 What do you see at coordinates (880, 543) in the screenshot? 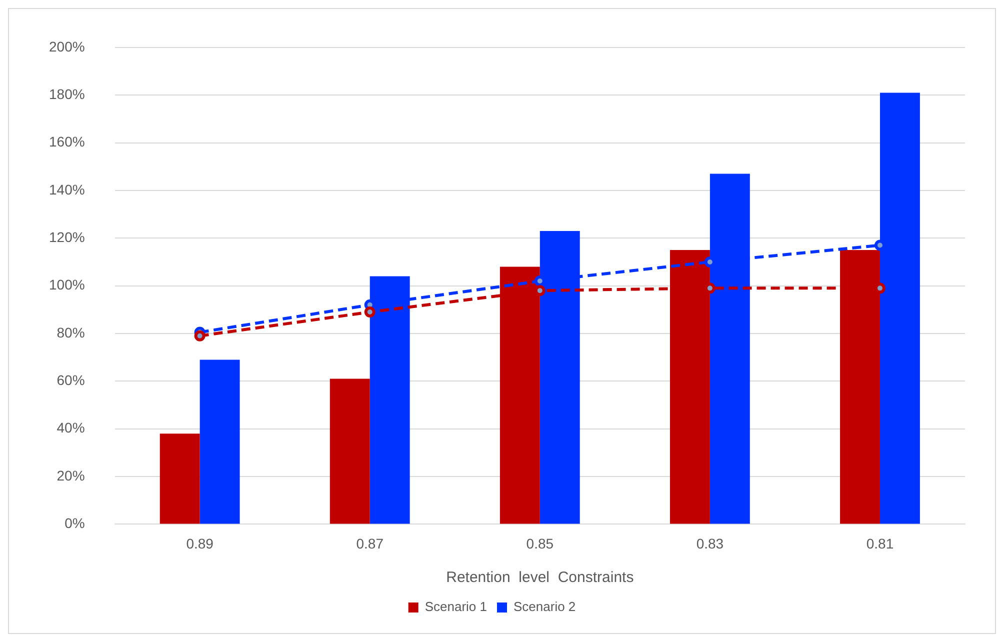
I see `x-tick-label: 0.81` at bounding box center [880, 543].